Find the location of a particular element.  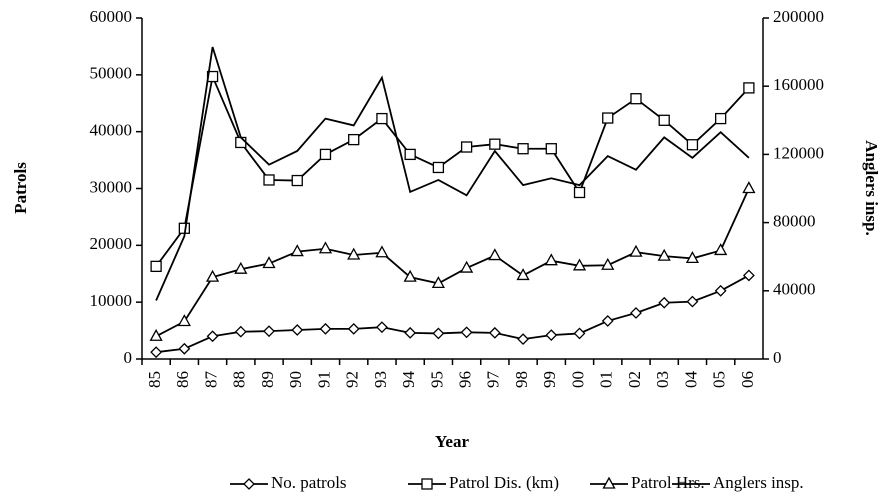

x-tick-label: 93 is located at coordinates (380, 379).